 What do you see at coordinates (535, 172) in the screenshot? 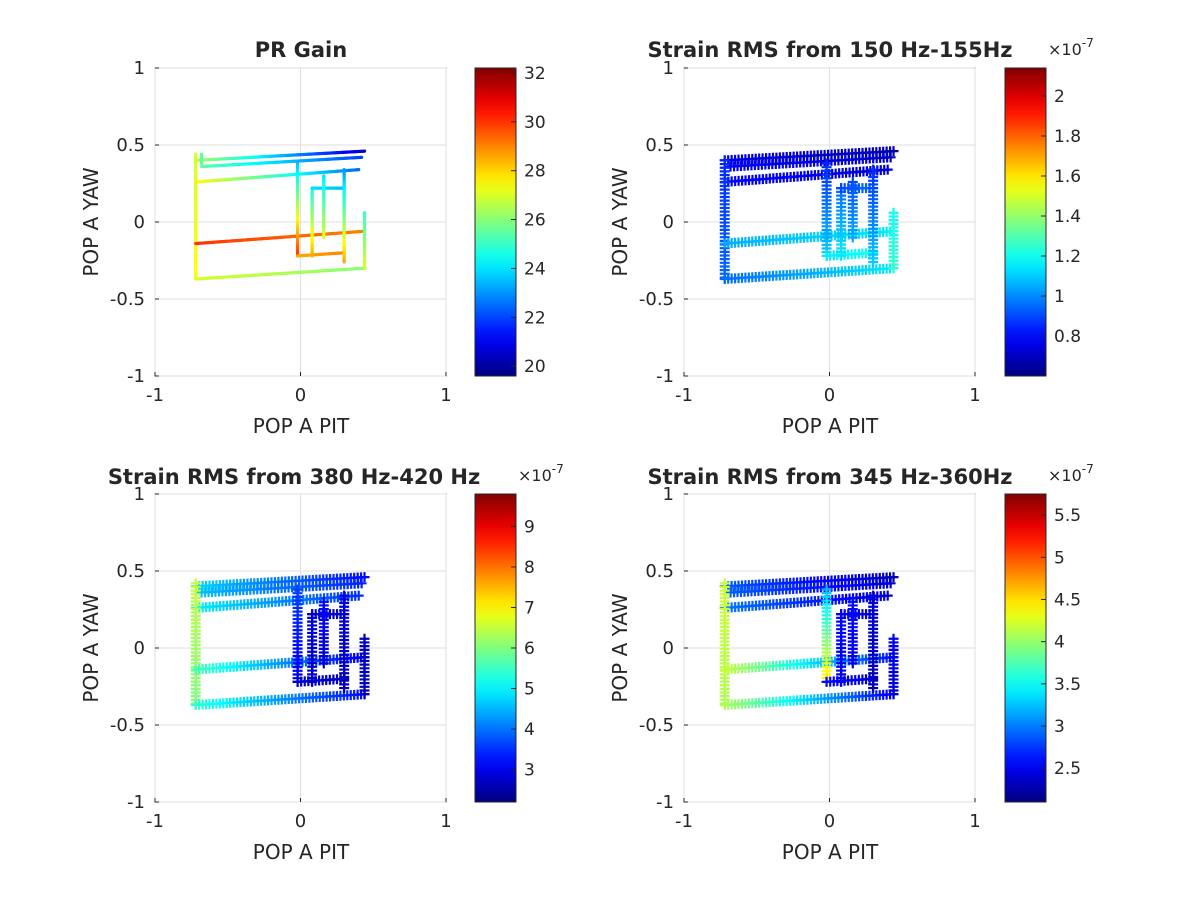
I see `colorbar-tick-label: 28` at bounding box center [535, 172].